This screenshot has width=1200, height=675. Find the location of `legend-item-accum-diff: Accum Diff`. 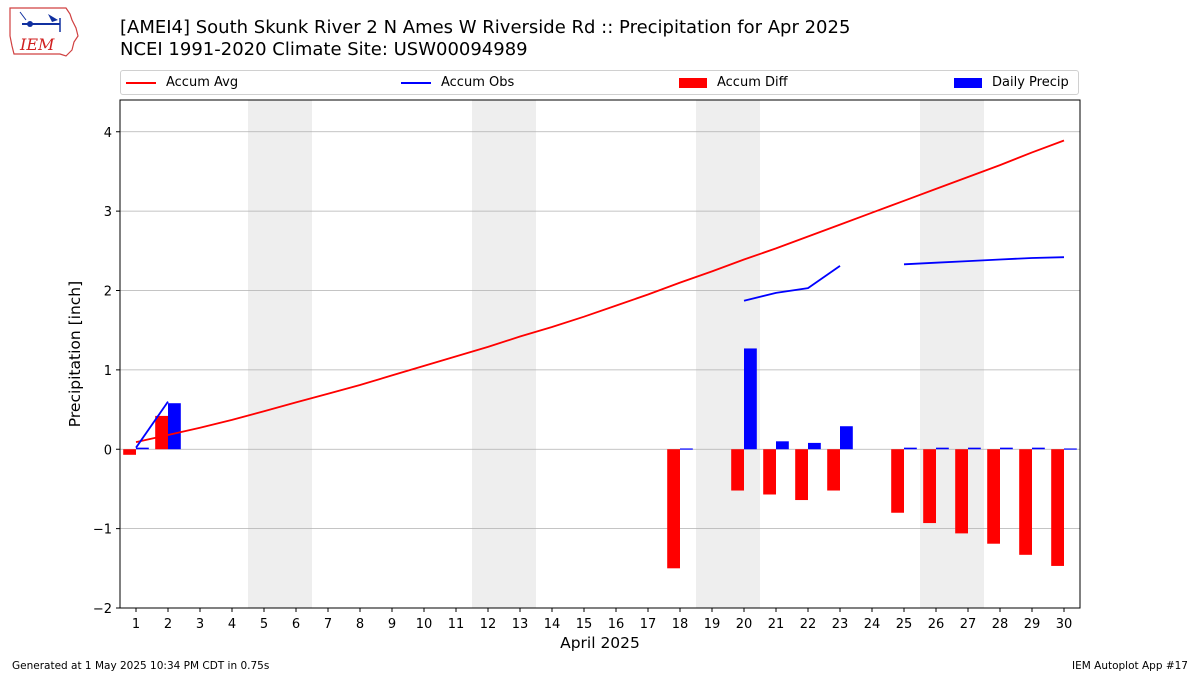

legend-item-accum-diff: Accum Diff is located at coordinates (733, 82).